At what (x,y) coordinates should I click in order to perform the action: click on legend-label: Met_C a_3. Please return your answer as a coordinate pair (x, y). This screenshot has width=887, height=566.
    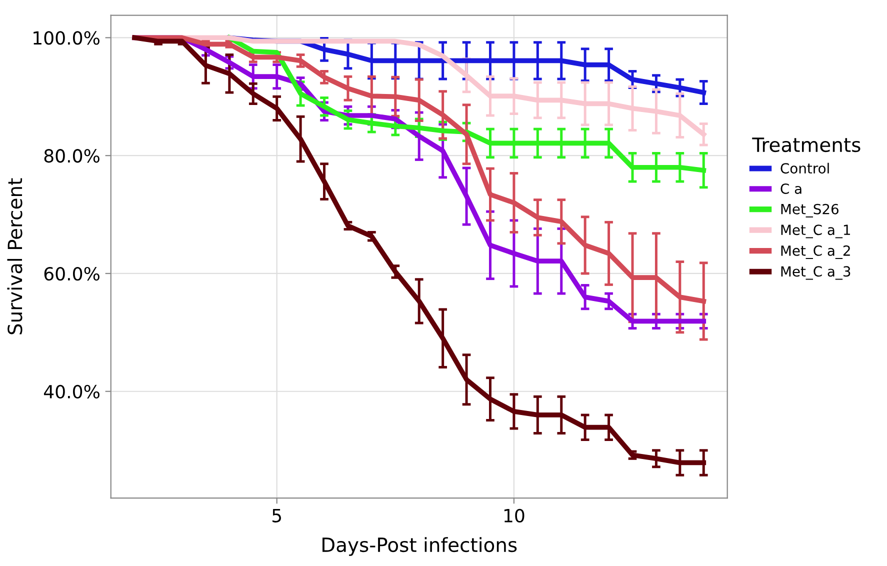
    Looking at the image, I should click on (815, 273).